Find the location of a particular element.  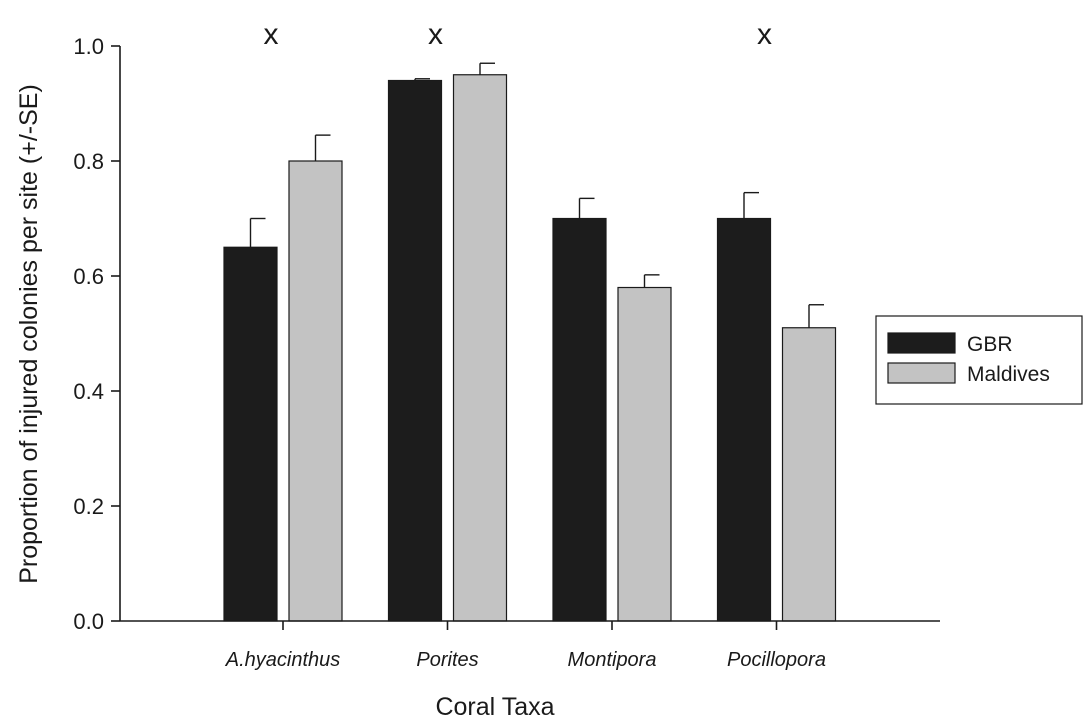

y-tick-label: 0.2 is located at coordinates (88, 506).